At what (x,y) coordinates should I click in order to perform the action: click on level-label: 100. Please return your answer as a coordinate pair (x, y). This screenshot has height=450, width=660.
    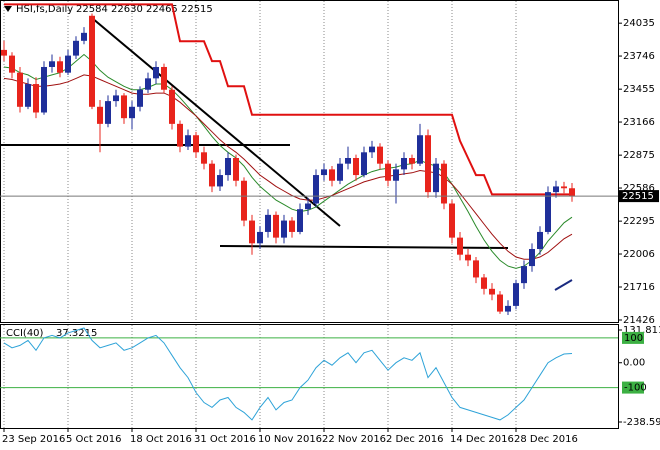
    Looking at the image, I should click on (633, 338).